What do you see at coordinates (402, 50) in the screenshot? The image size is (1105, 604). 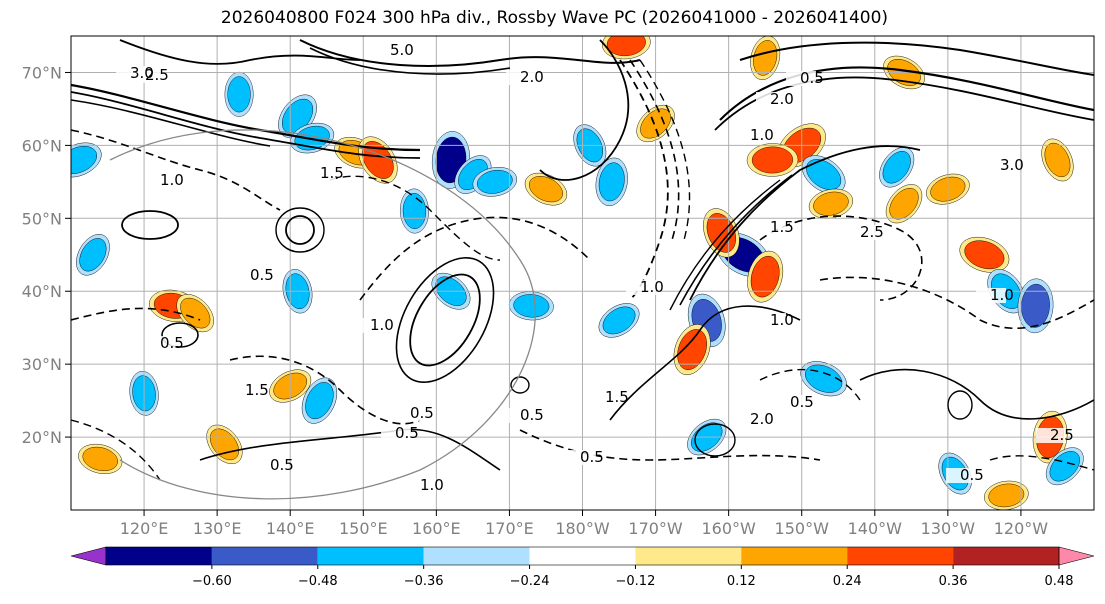 I see `contour-label: 5.0` at bounding box center [402, 50].